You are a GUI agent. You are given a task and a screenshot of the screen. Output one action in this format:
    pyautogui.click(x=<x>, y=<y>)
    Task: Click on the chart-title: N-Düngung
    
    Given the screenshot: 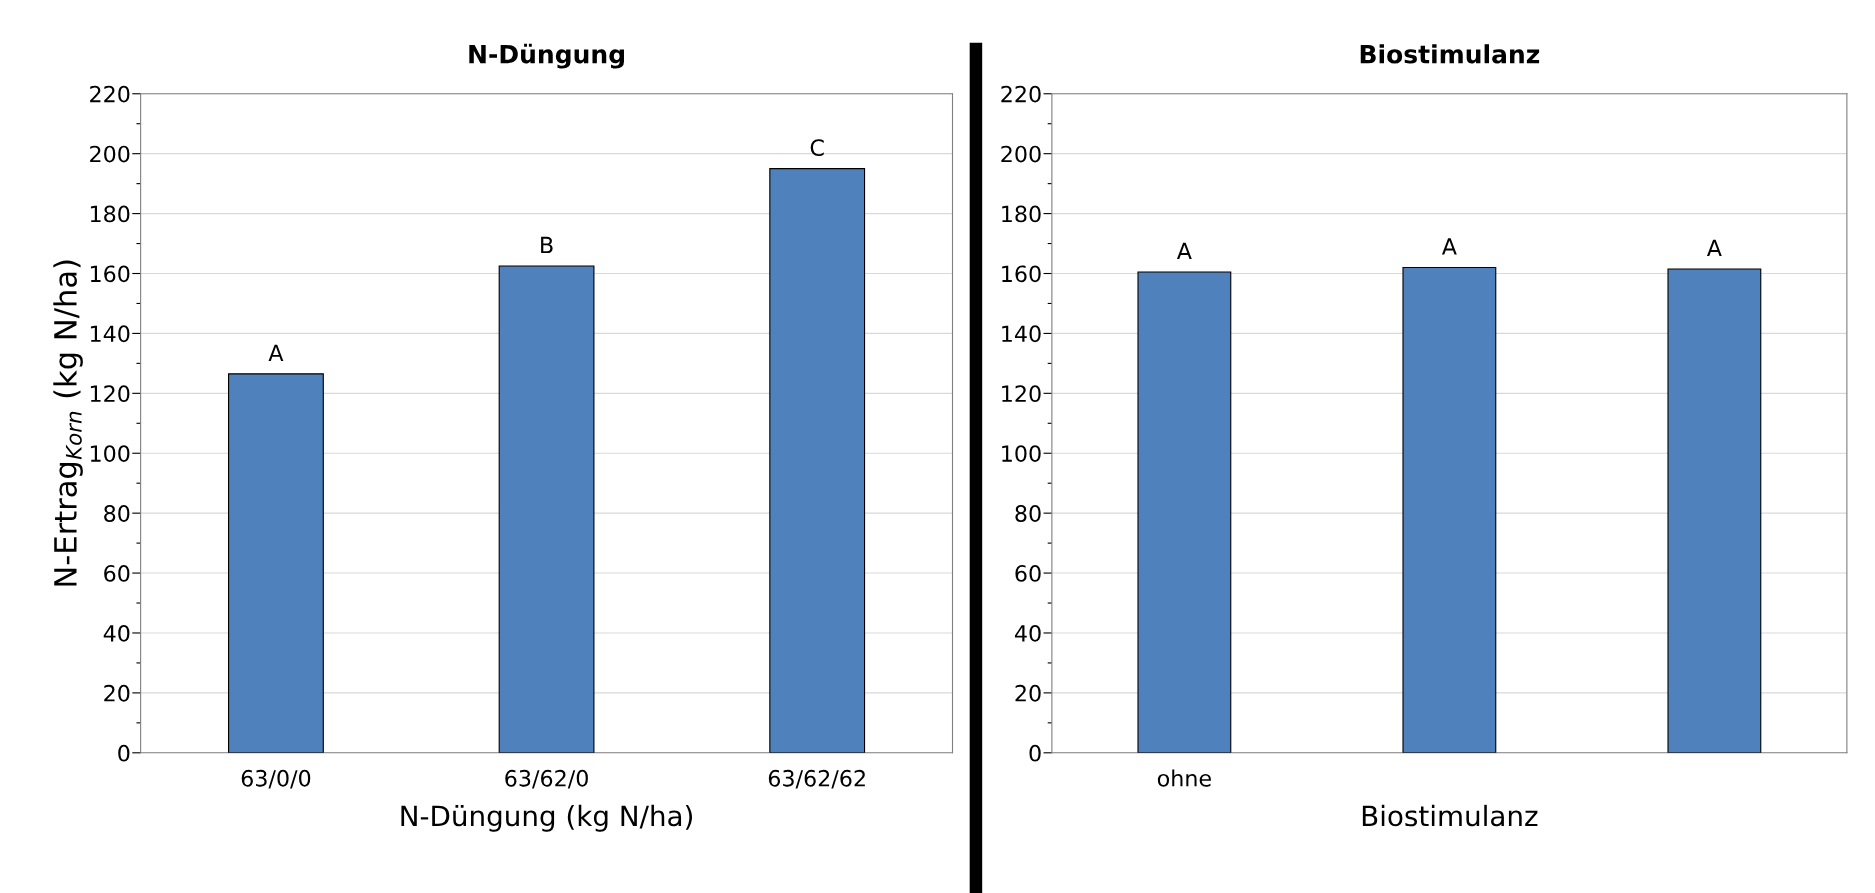 What is the action you would take?
    pyautogui.click(x=546, y=56)
    